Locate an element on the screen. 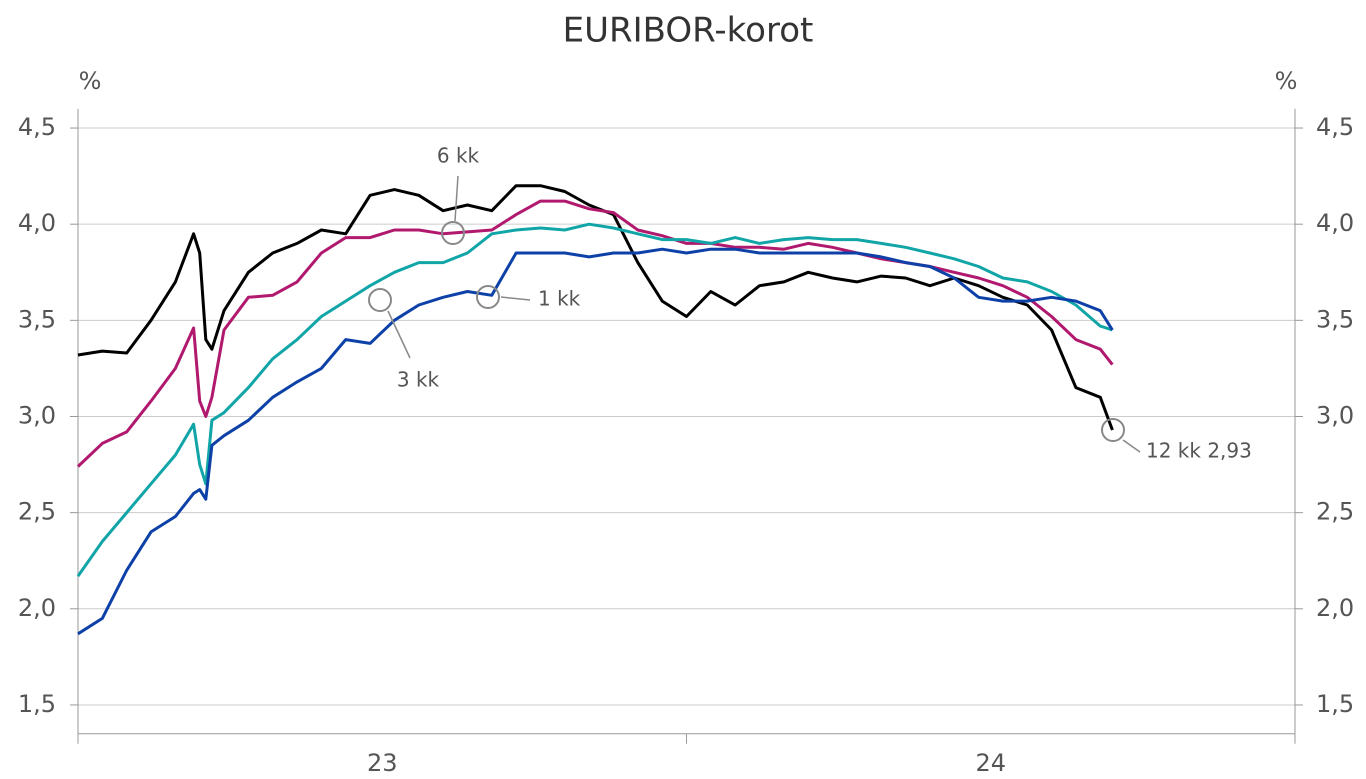  y2-axis-label: % is located at coordinates (1286, 81).